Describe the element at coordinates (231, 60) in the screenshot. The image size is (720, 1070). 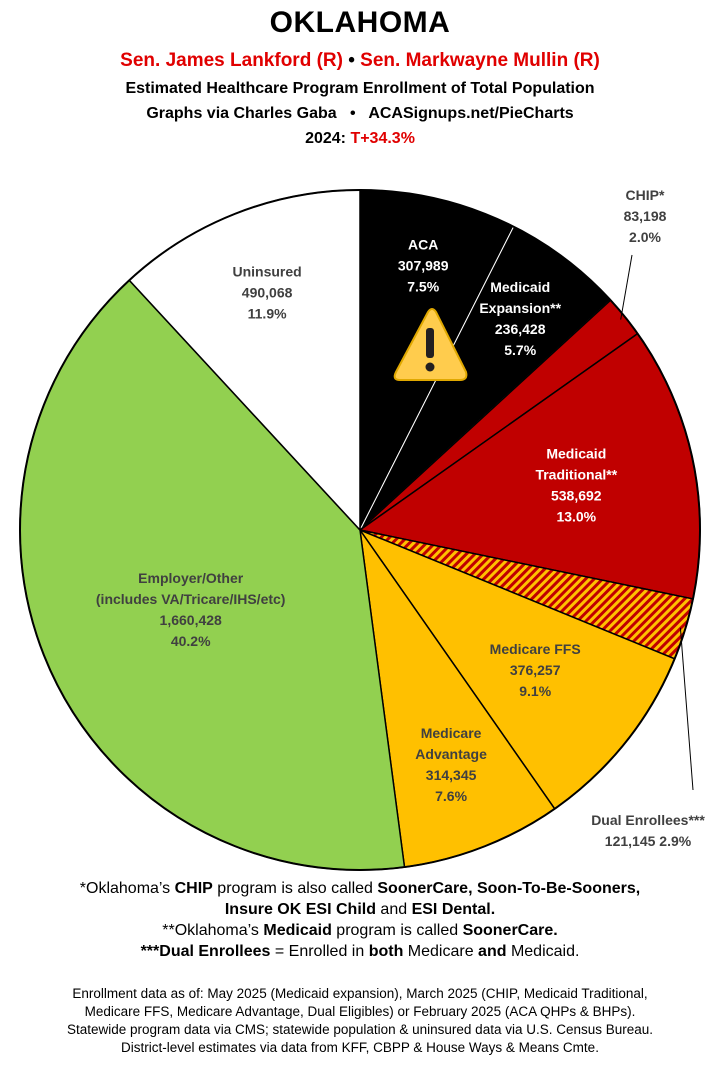
I see `senator-1: Sen. James Lankford (R)` at that location.